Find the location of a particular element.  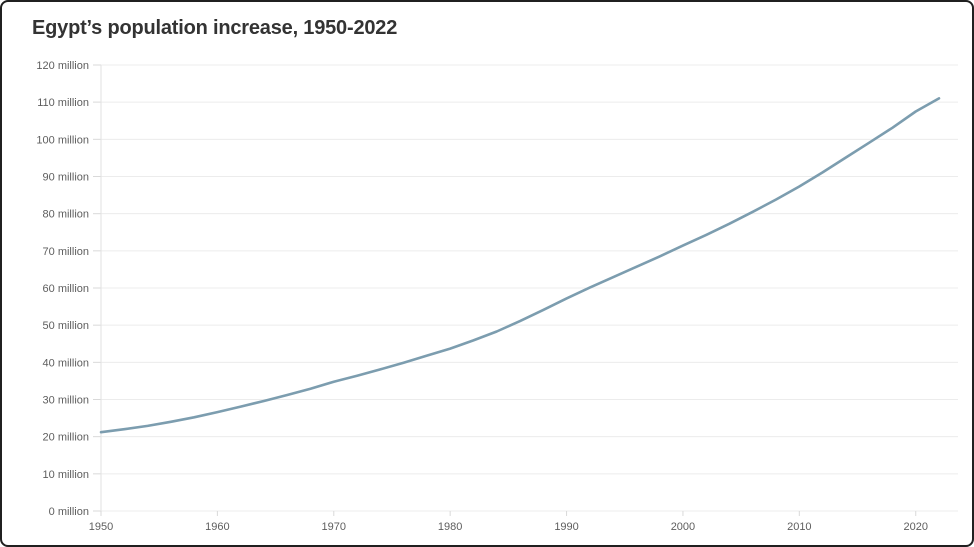

x-tick-label: 2020 is located at coordinates (915, 527).